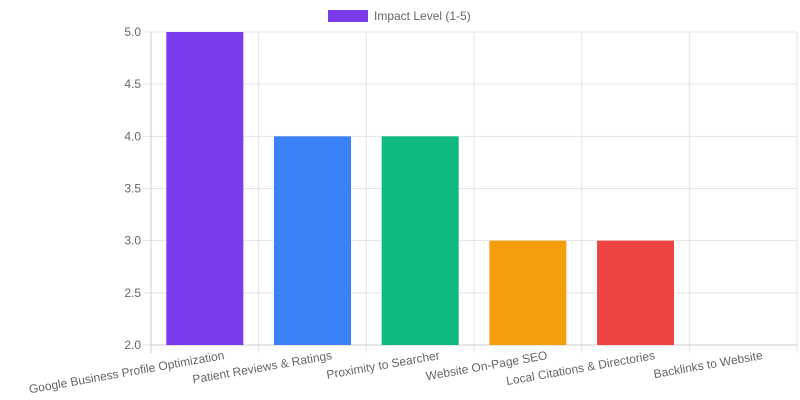 This screenshot has height=400, width=800. What do you see at coordinates (422, 16) in the screenshot?
I see `legend-label: Impact Level (1-5)` at bounding box center [422, 16].